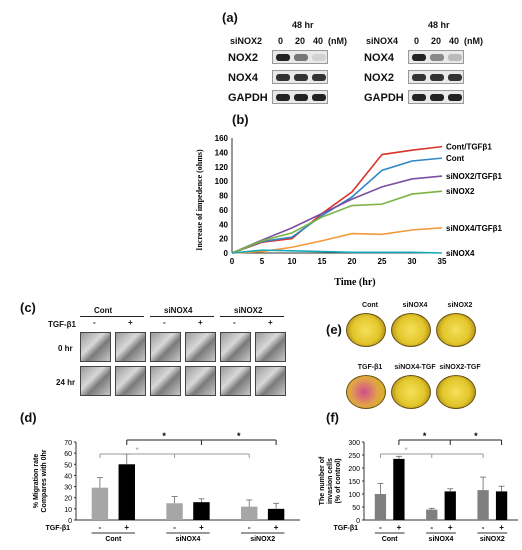 This screenshot has height=550, width=522. I want to click on series-label-1: Cont, so click(455, 158).